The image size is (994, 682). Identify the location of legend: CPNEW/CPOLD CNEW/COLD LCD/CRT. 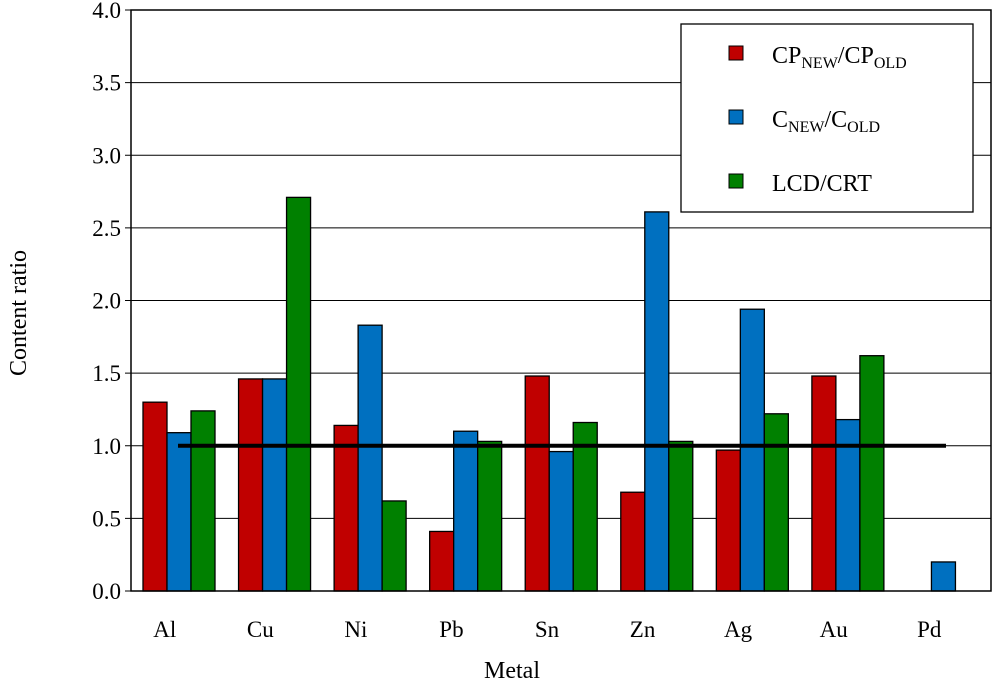
(827, 118).